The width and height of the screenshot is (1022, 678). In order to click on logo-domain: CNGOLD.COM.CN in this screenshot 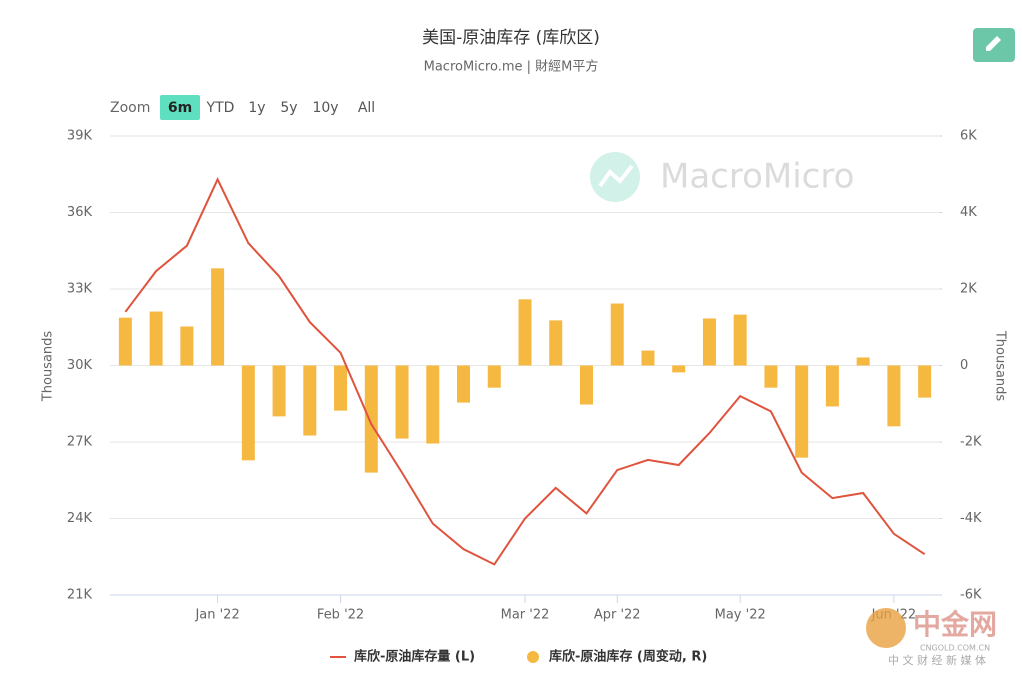, I will do `click(955, 648)`.